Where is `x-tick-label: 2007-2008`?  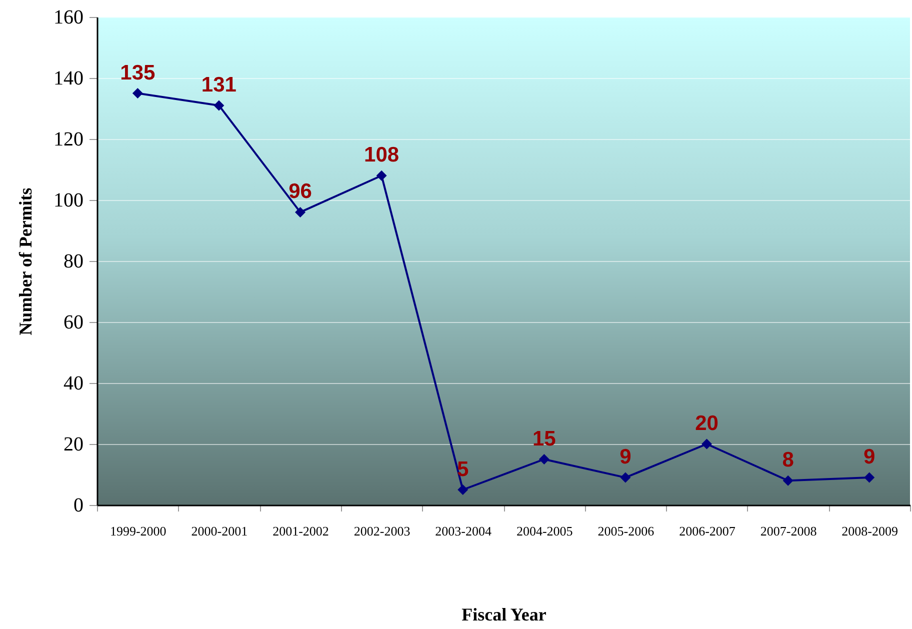
x-tick-label: 2007-2008 is located at coordinates (788, 531).